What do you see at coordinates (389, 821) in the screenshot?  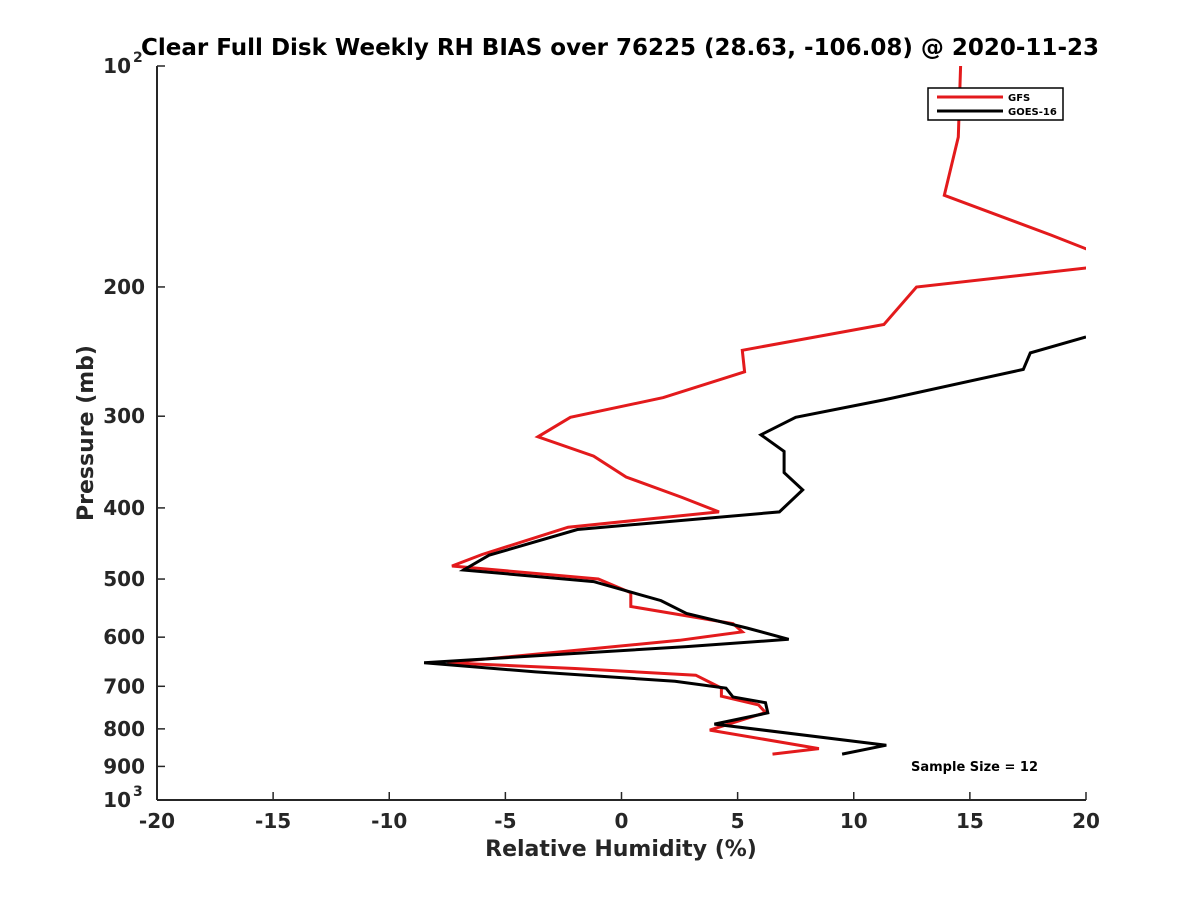 I see `x-tick-label: -10` at bounding box center [389, 821].